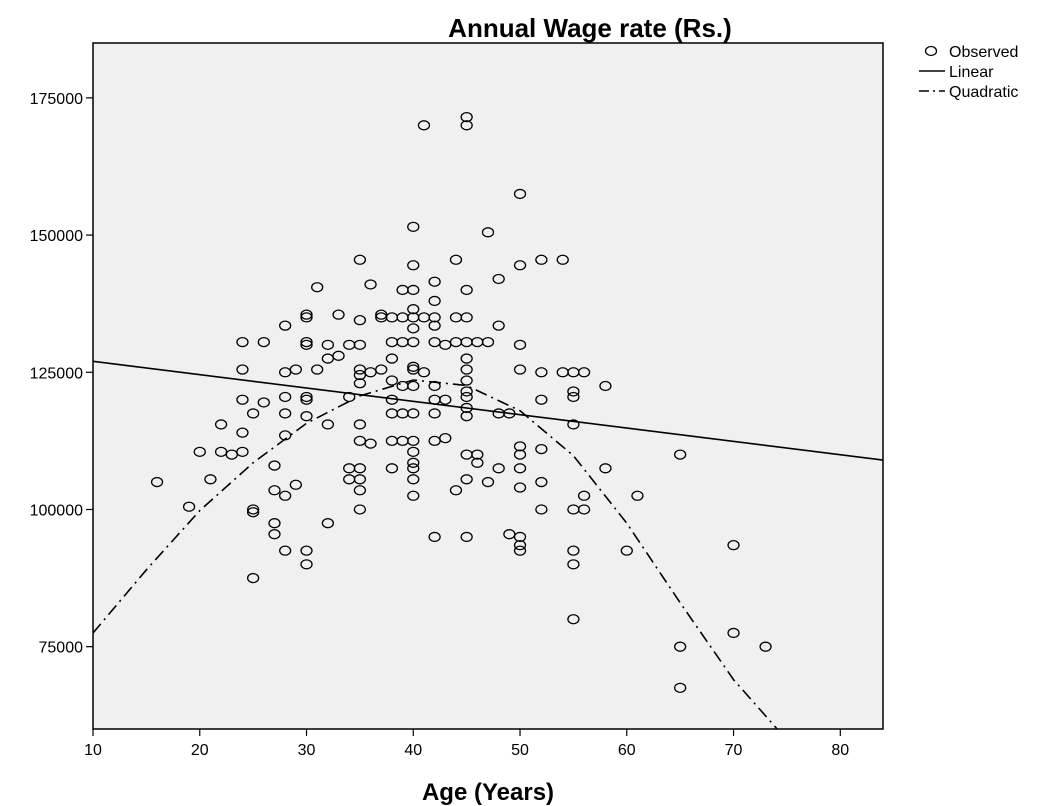  What do you see at coordinates (931, 51) in the screenshot?
I see `legend-observed-marker` at bounding box center [931, 51].